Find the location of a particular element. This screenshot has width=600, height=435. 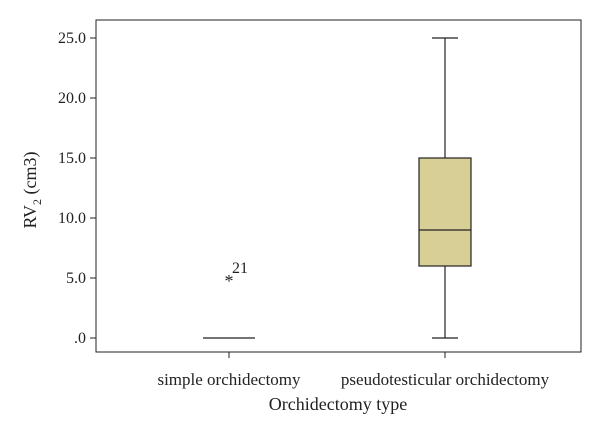

y-tick-label: 25.0 is located at coordinates (72, 38).